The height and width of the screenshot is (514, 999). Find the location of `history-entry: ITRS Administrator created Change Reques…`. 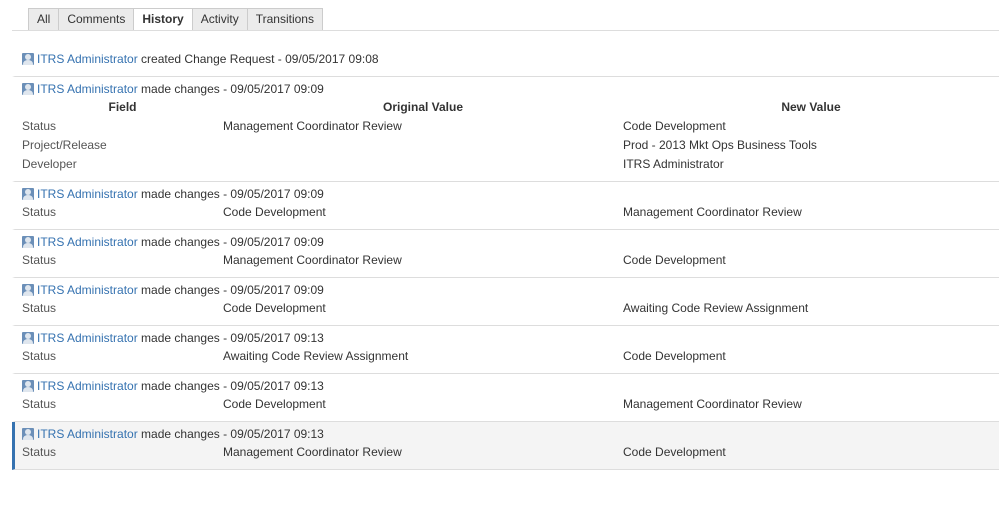

history-entry: ITRS Administrator created Change Reques… is located at coordinates (505, 62).